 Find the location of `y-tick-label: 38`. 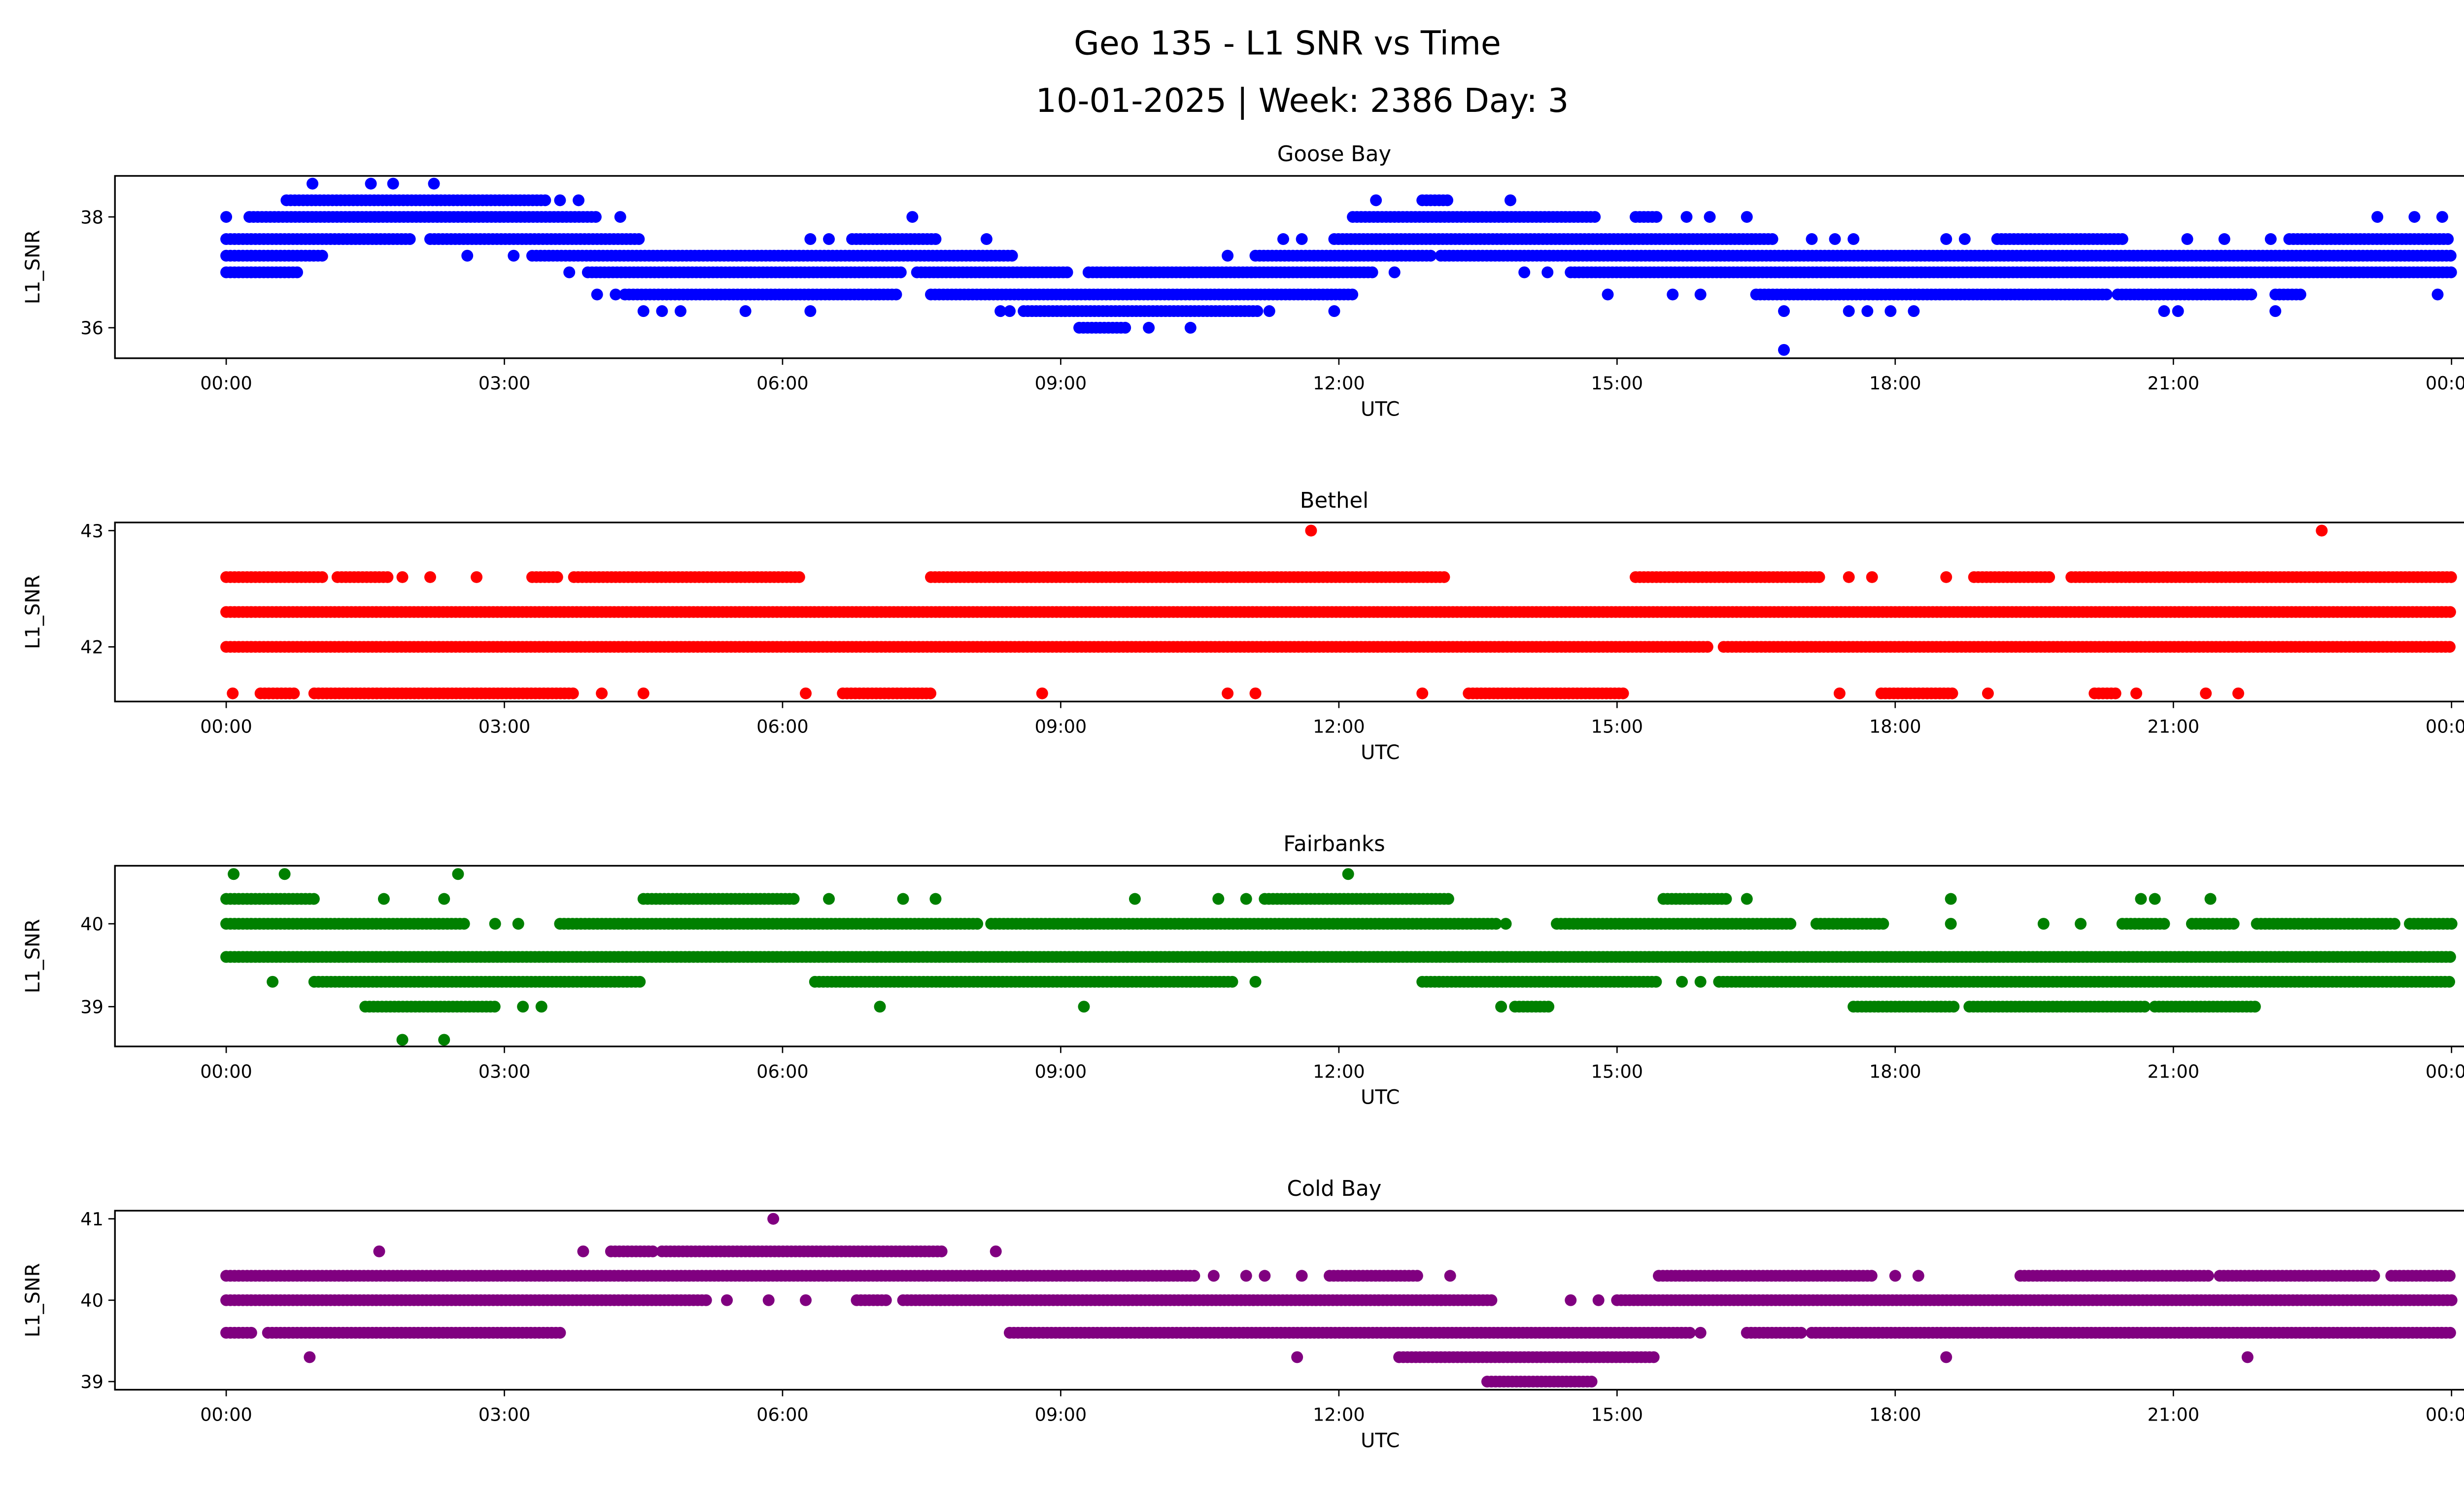

y-tick-label: 38 is located at coordinates (91, 217).